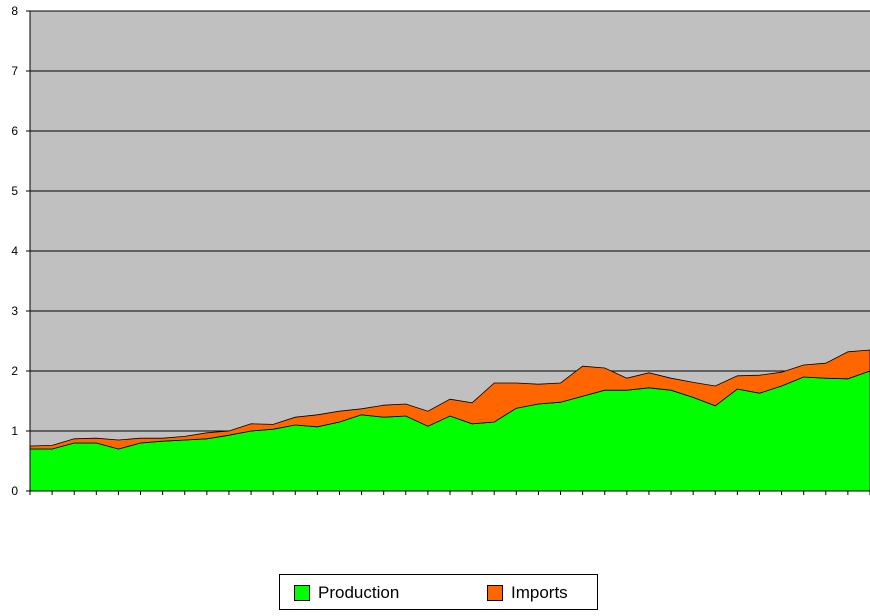 This screenshot has height=616, width=870. I want to click on y-tick-label: 8, so click(14, 11).